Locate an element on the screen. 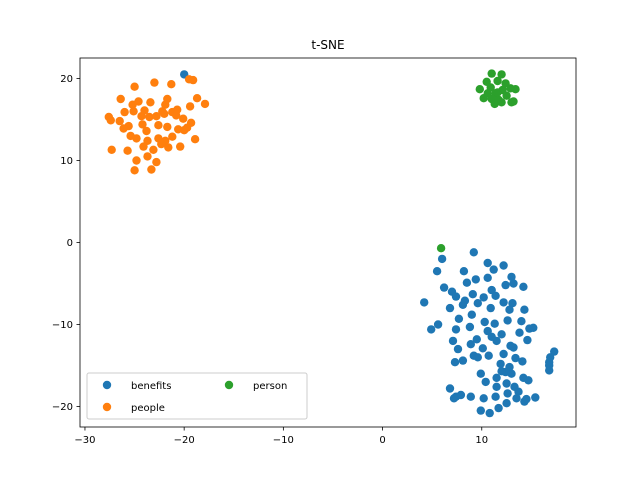 This screenshot has height=480, width=640. y-tick-label: 0 is located at coordinates (70, 243).